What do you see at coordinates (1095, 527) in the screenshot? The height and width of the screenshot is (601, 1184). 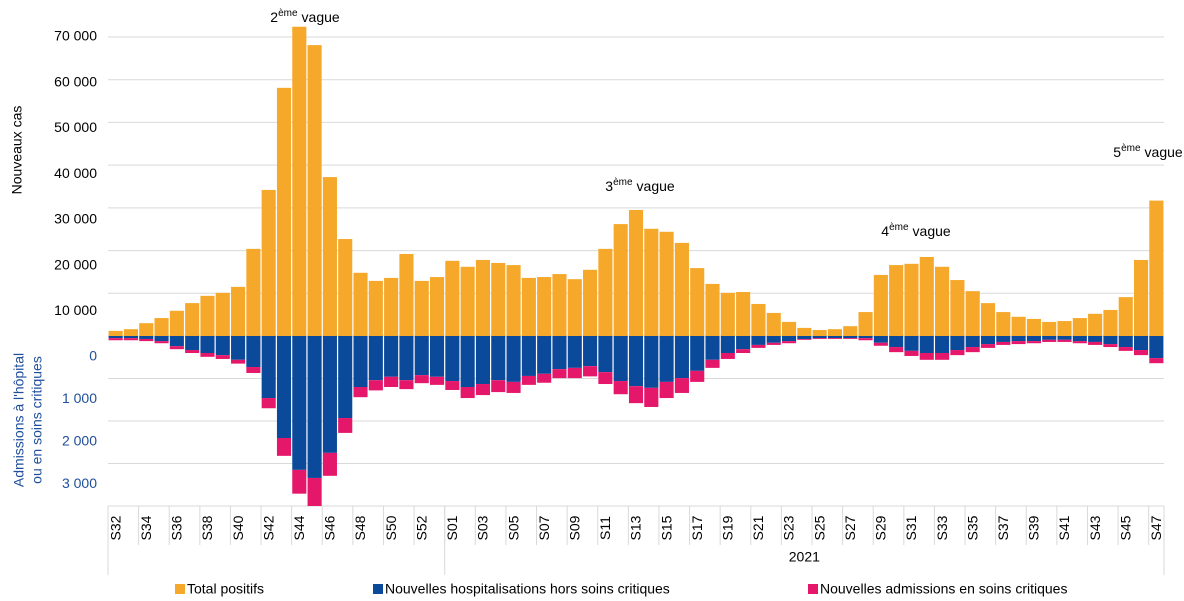 I see `x-tick-label: S43` at bounding box center [1095, 527].